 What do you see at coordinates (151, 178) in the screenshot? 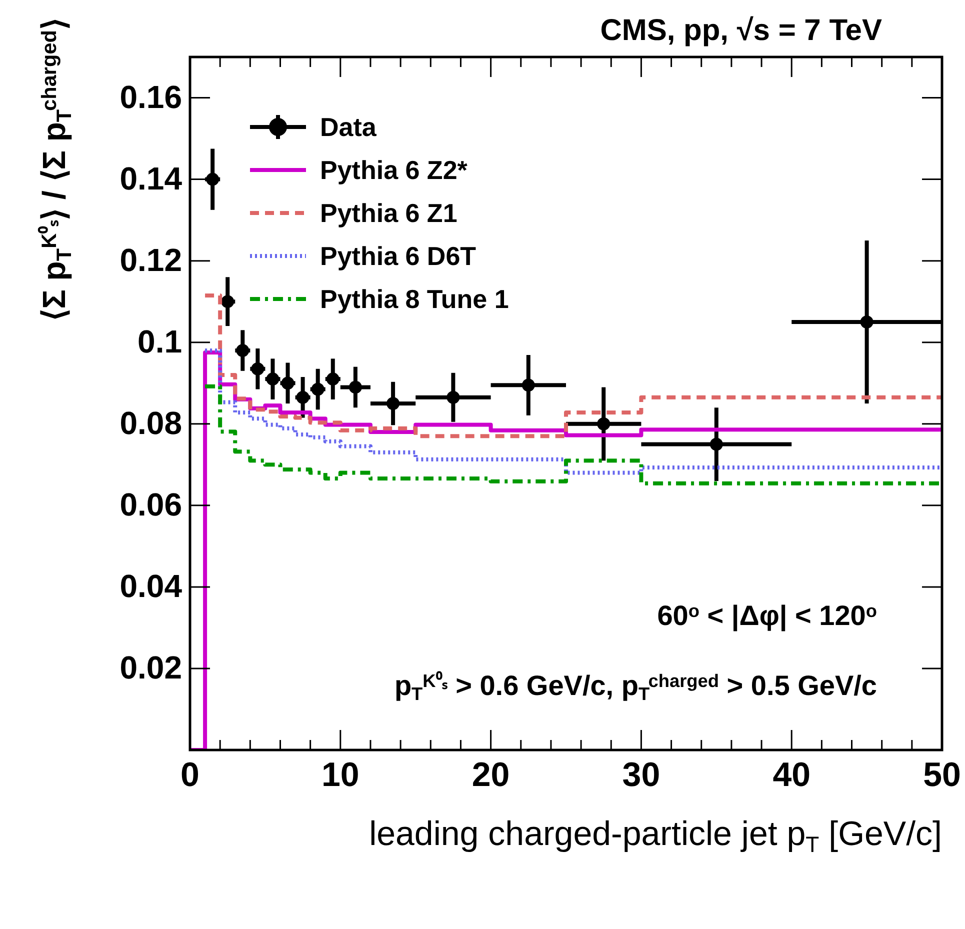
I see `y-tick-label: 0.14` at bounding box center [151, 178].